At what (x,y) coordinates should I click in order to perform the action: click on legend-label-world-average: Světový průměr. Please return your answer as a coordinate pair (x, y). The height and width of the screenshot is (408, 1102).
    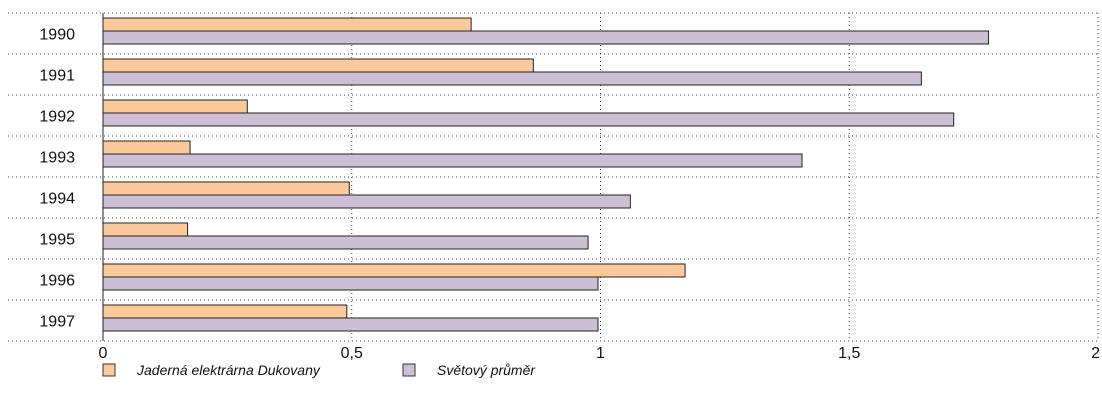
    Looking at the image, I should click on (486, 370).